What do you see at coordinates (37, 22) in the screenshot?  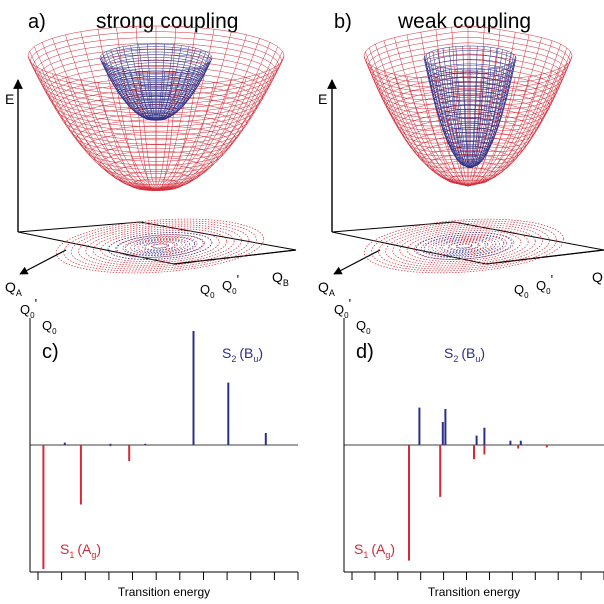 I see `panel-a-letter: a)` at bounding box center [37, 22].